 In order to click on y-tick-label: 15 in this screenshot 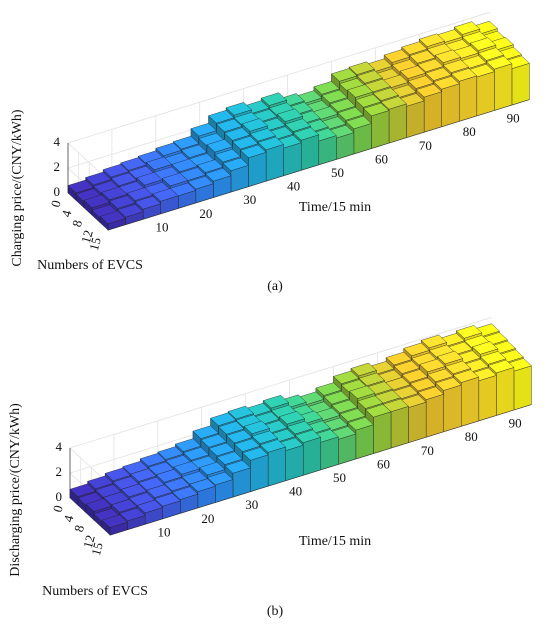, I will do `click(97, 549)`.